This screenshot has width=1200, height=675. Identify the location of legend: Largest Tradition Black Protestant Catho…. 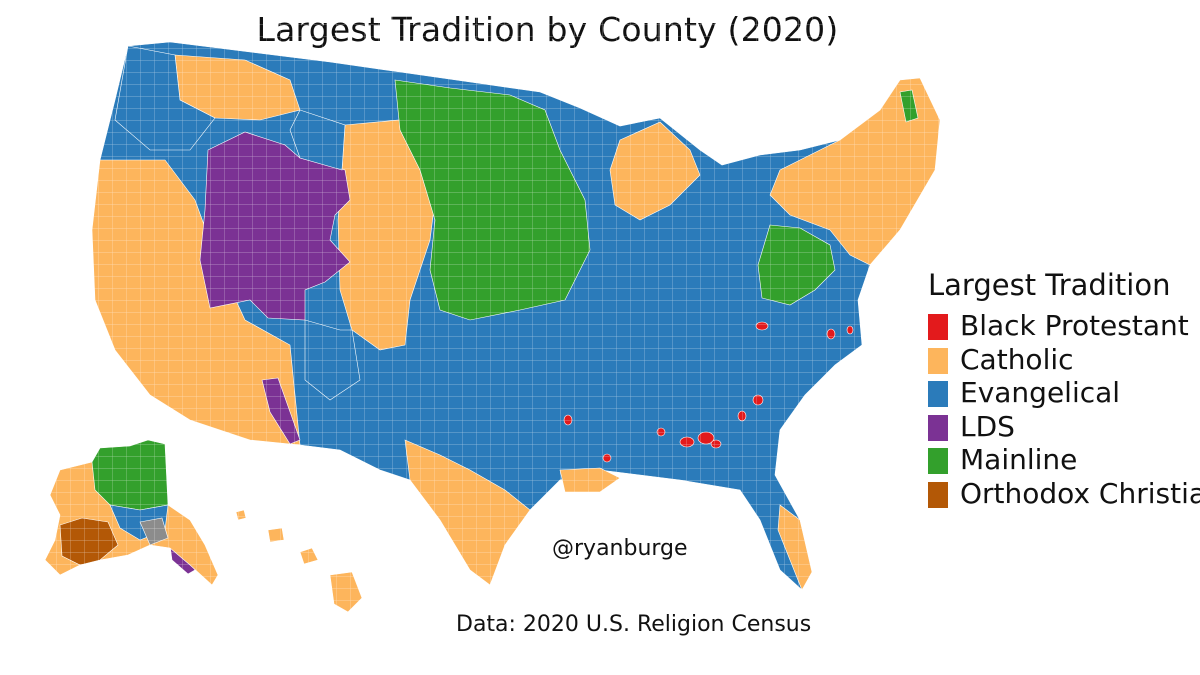
(1064, 390).